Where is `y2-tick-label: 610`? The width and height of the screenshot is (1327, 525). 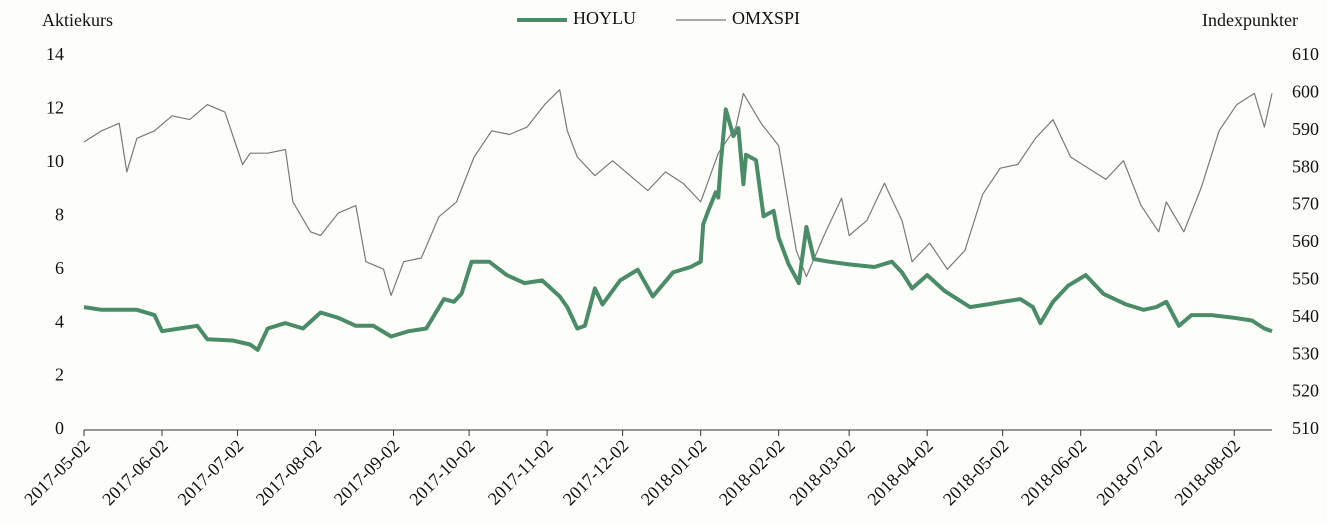 y2-tick-label: 610 is located at coordinates (1305, 54).